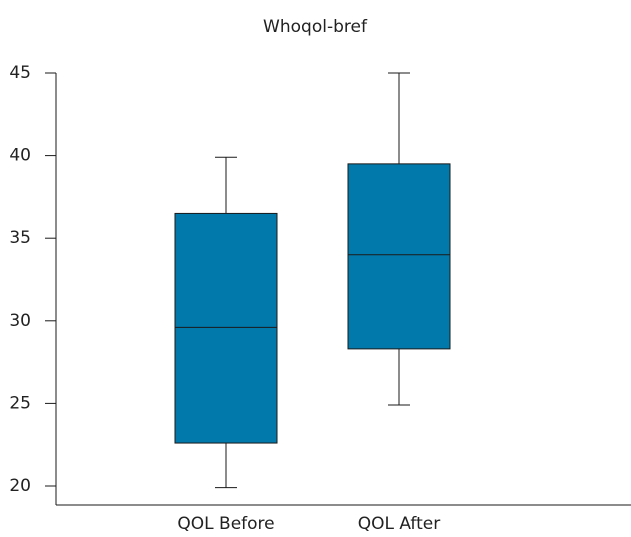 This screenshot has height=537, width=631. What do you see at coordinates (20, 403) in the screenshot?
I see `y-tick-label: 25` at bounding box center [20, 403].